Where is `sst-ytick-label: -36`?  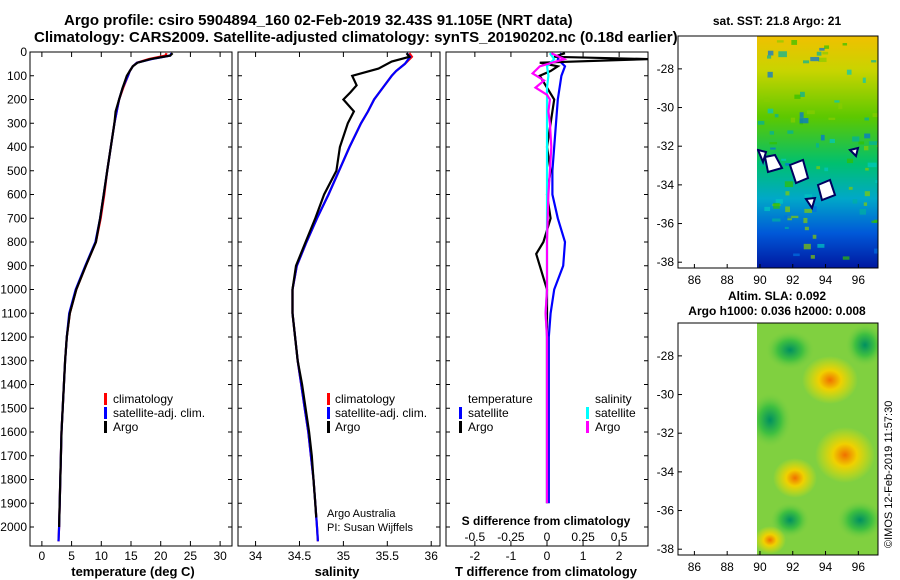 sst-ytick-label: -36 is located at coordinates (666, 224).